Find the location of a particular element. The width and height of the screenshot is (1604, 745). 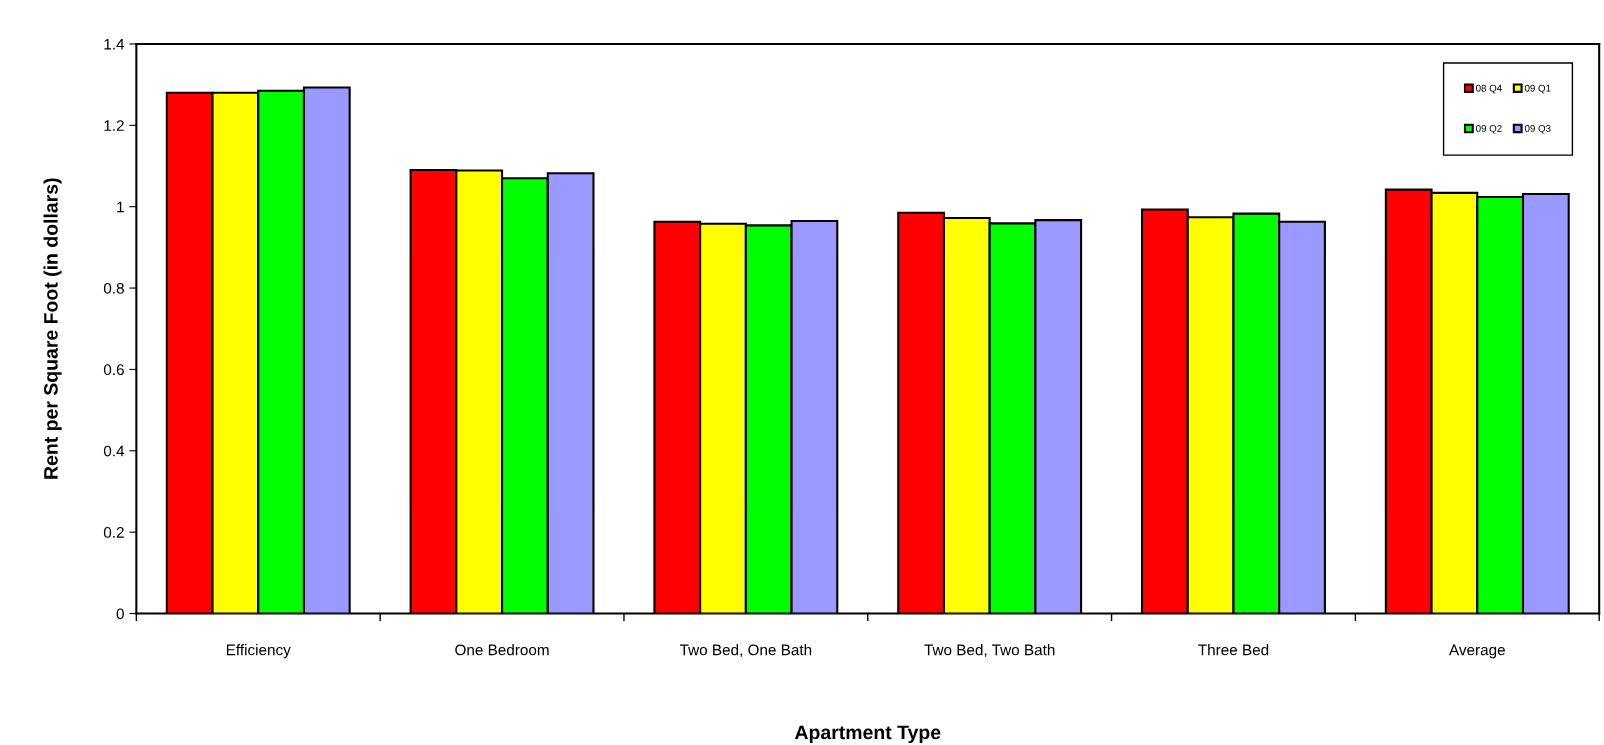

legend-label: 09 Q2 is located at coordinates (1489, 129).